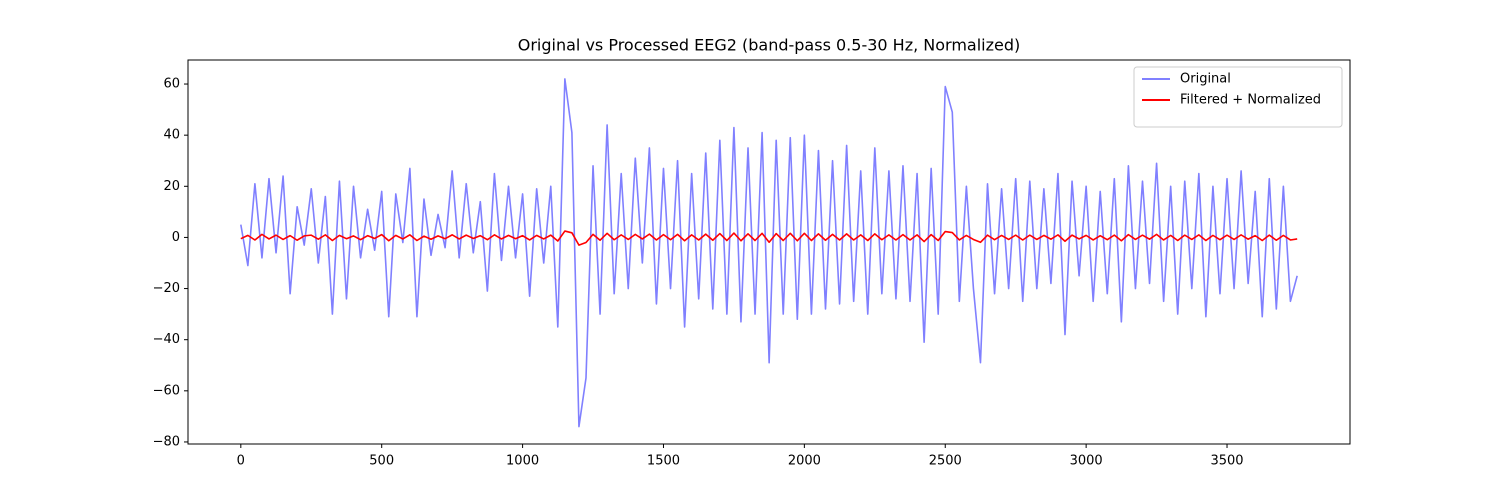 This screenshot has width=1500, height=500. What do you see at coordinates (381, 461) in the screenshot?
I see `x-tick-label: 500` at bounding box center [381, 461].